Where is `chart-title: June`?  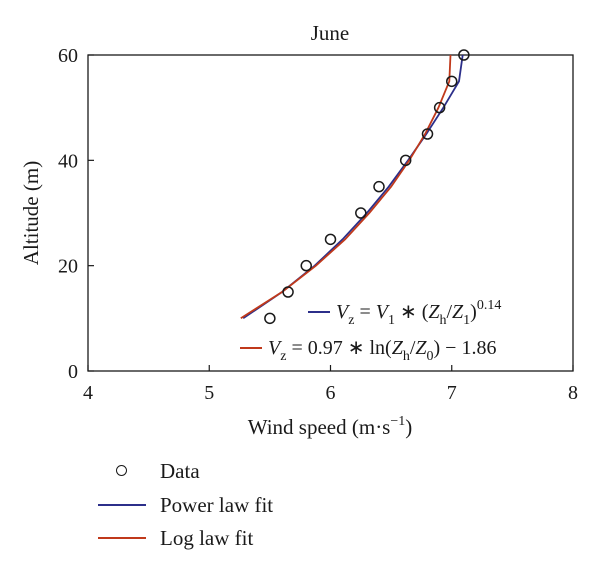
chart-title: June is located at coordinates (330, 33).